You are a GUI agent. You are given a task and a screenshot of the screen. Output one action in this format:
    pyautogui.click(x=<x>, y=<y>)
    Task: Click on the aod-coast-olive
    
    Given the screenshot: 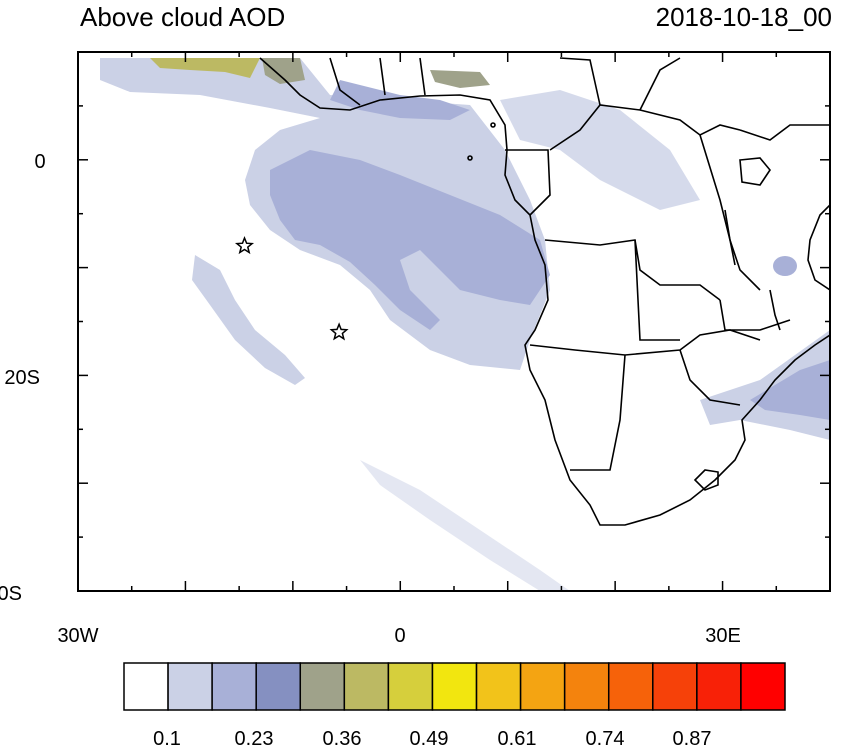 What is the action you would take?
    pyautogui.click(x=205, y=68)
    